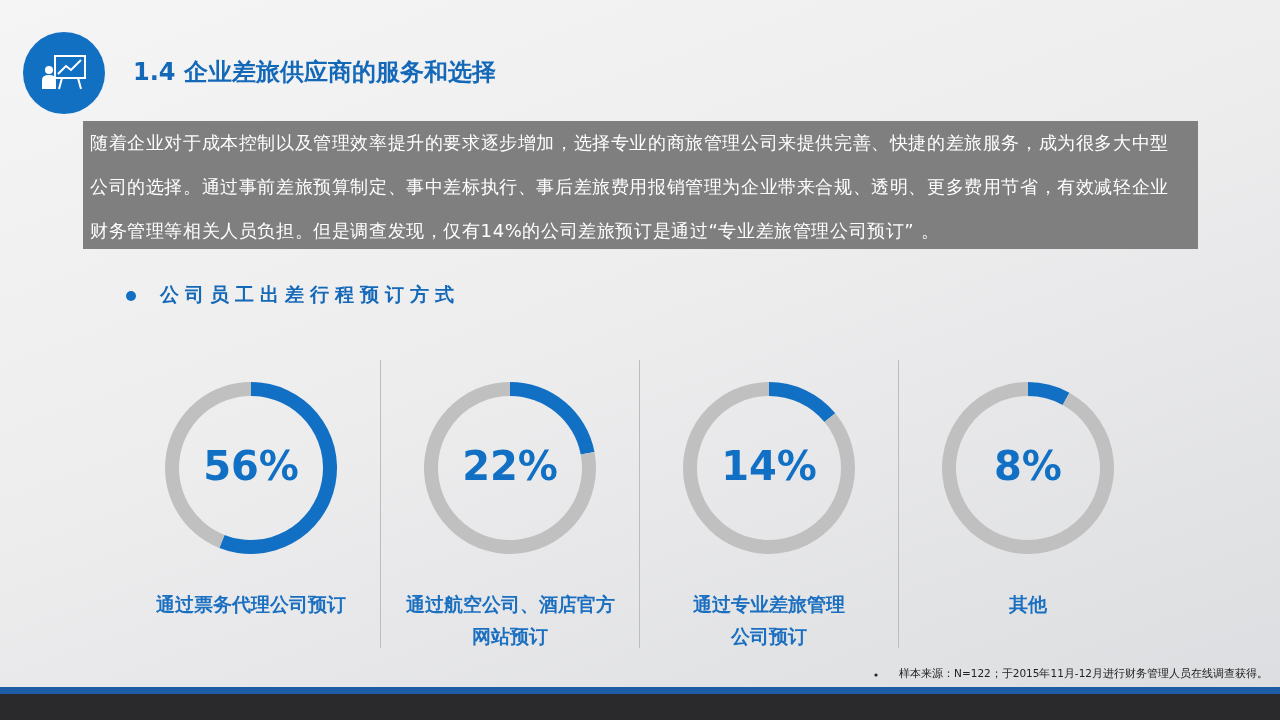  What do you see at coordinates (1083, 674) in the screenshot?
I see `text: 样本来源：N=122；于2015年11月-12月进行财务管理人员在线调查获得。` at bounding box center [1083, 674].